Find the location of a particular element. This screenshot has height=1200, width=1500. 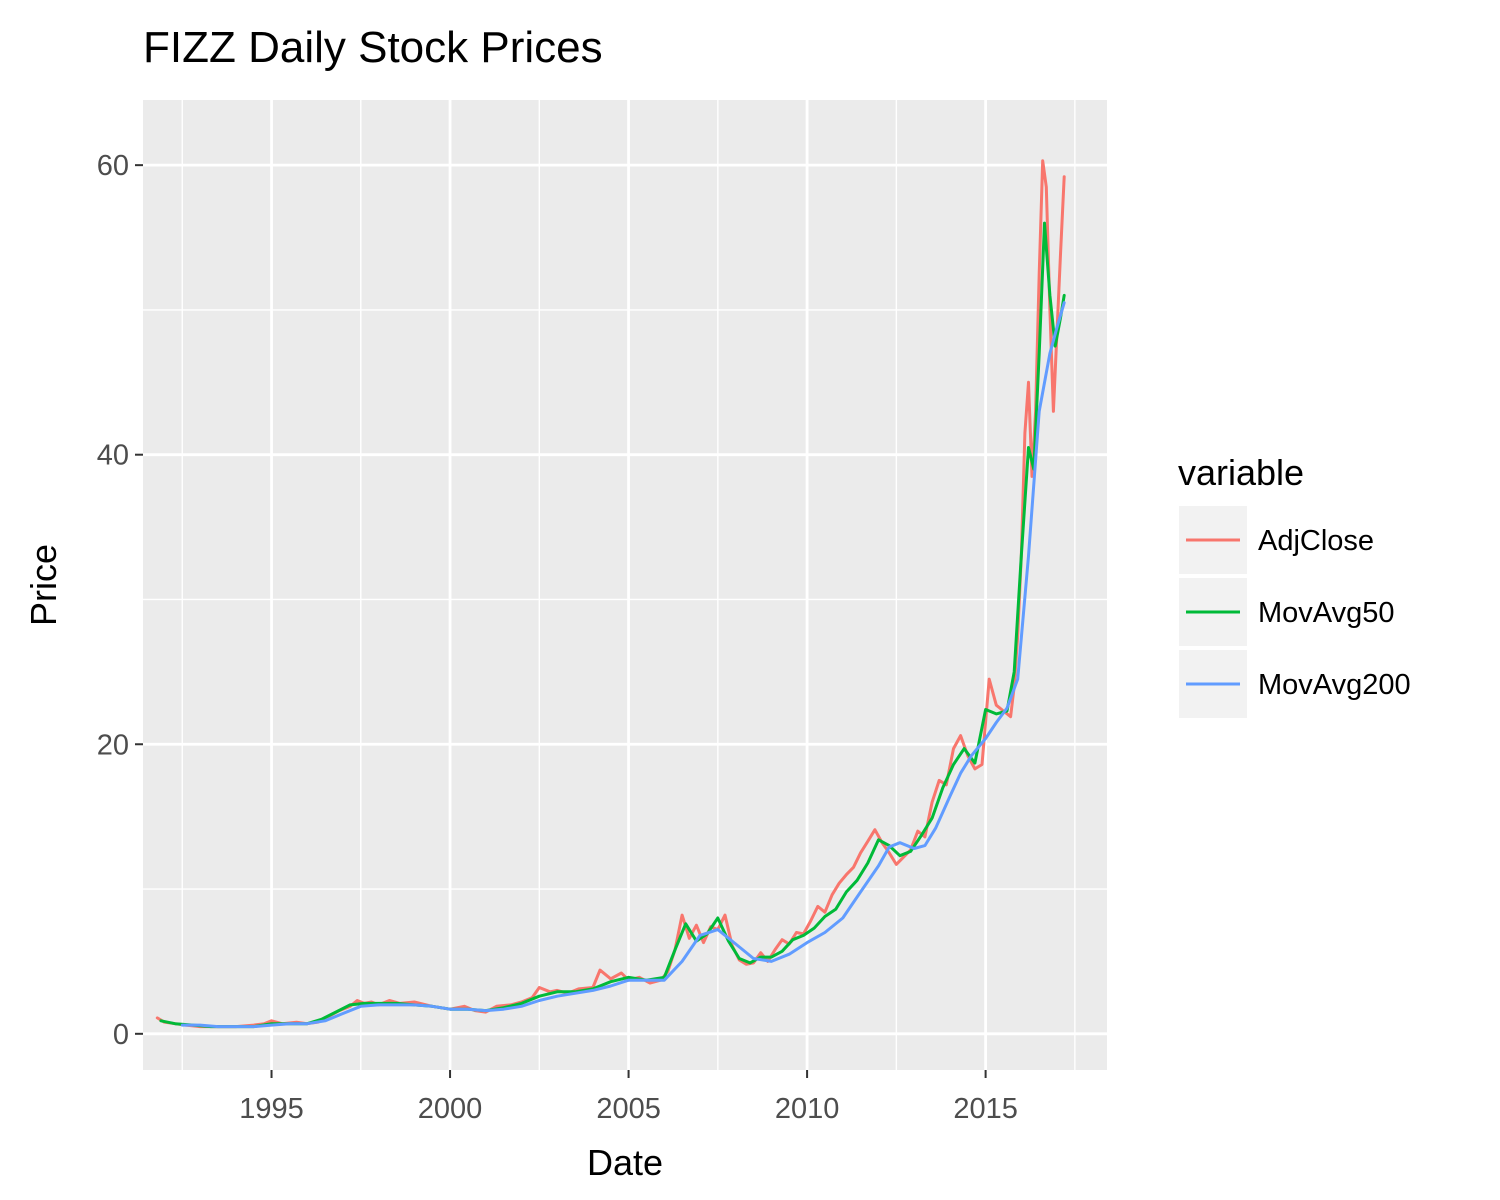

x-tick-label: 2015 is located at coordinates (985, 1109).